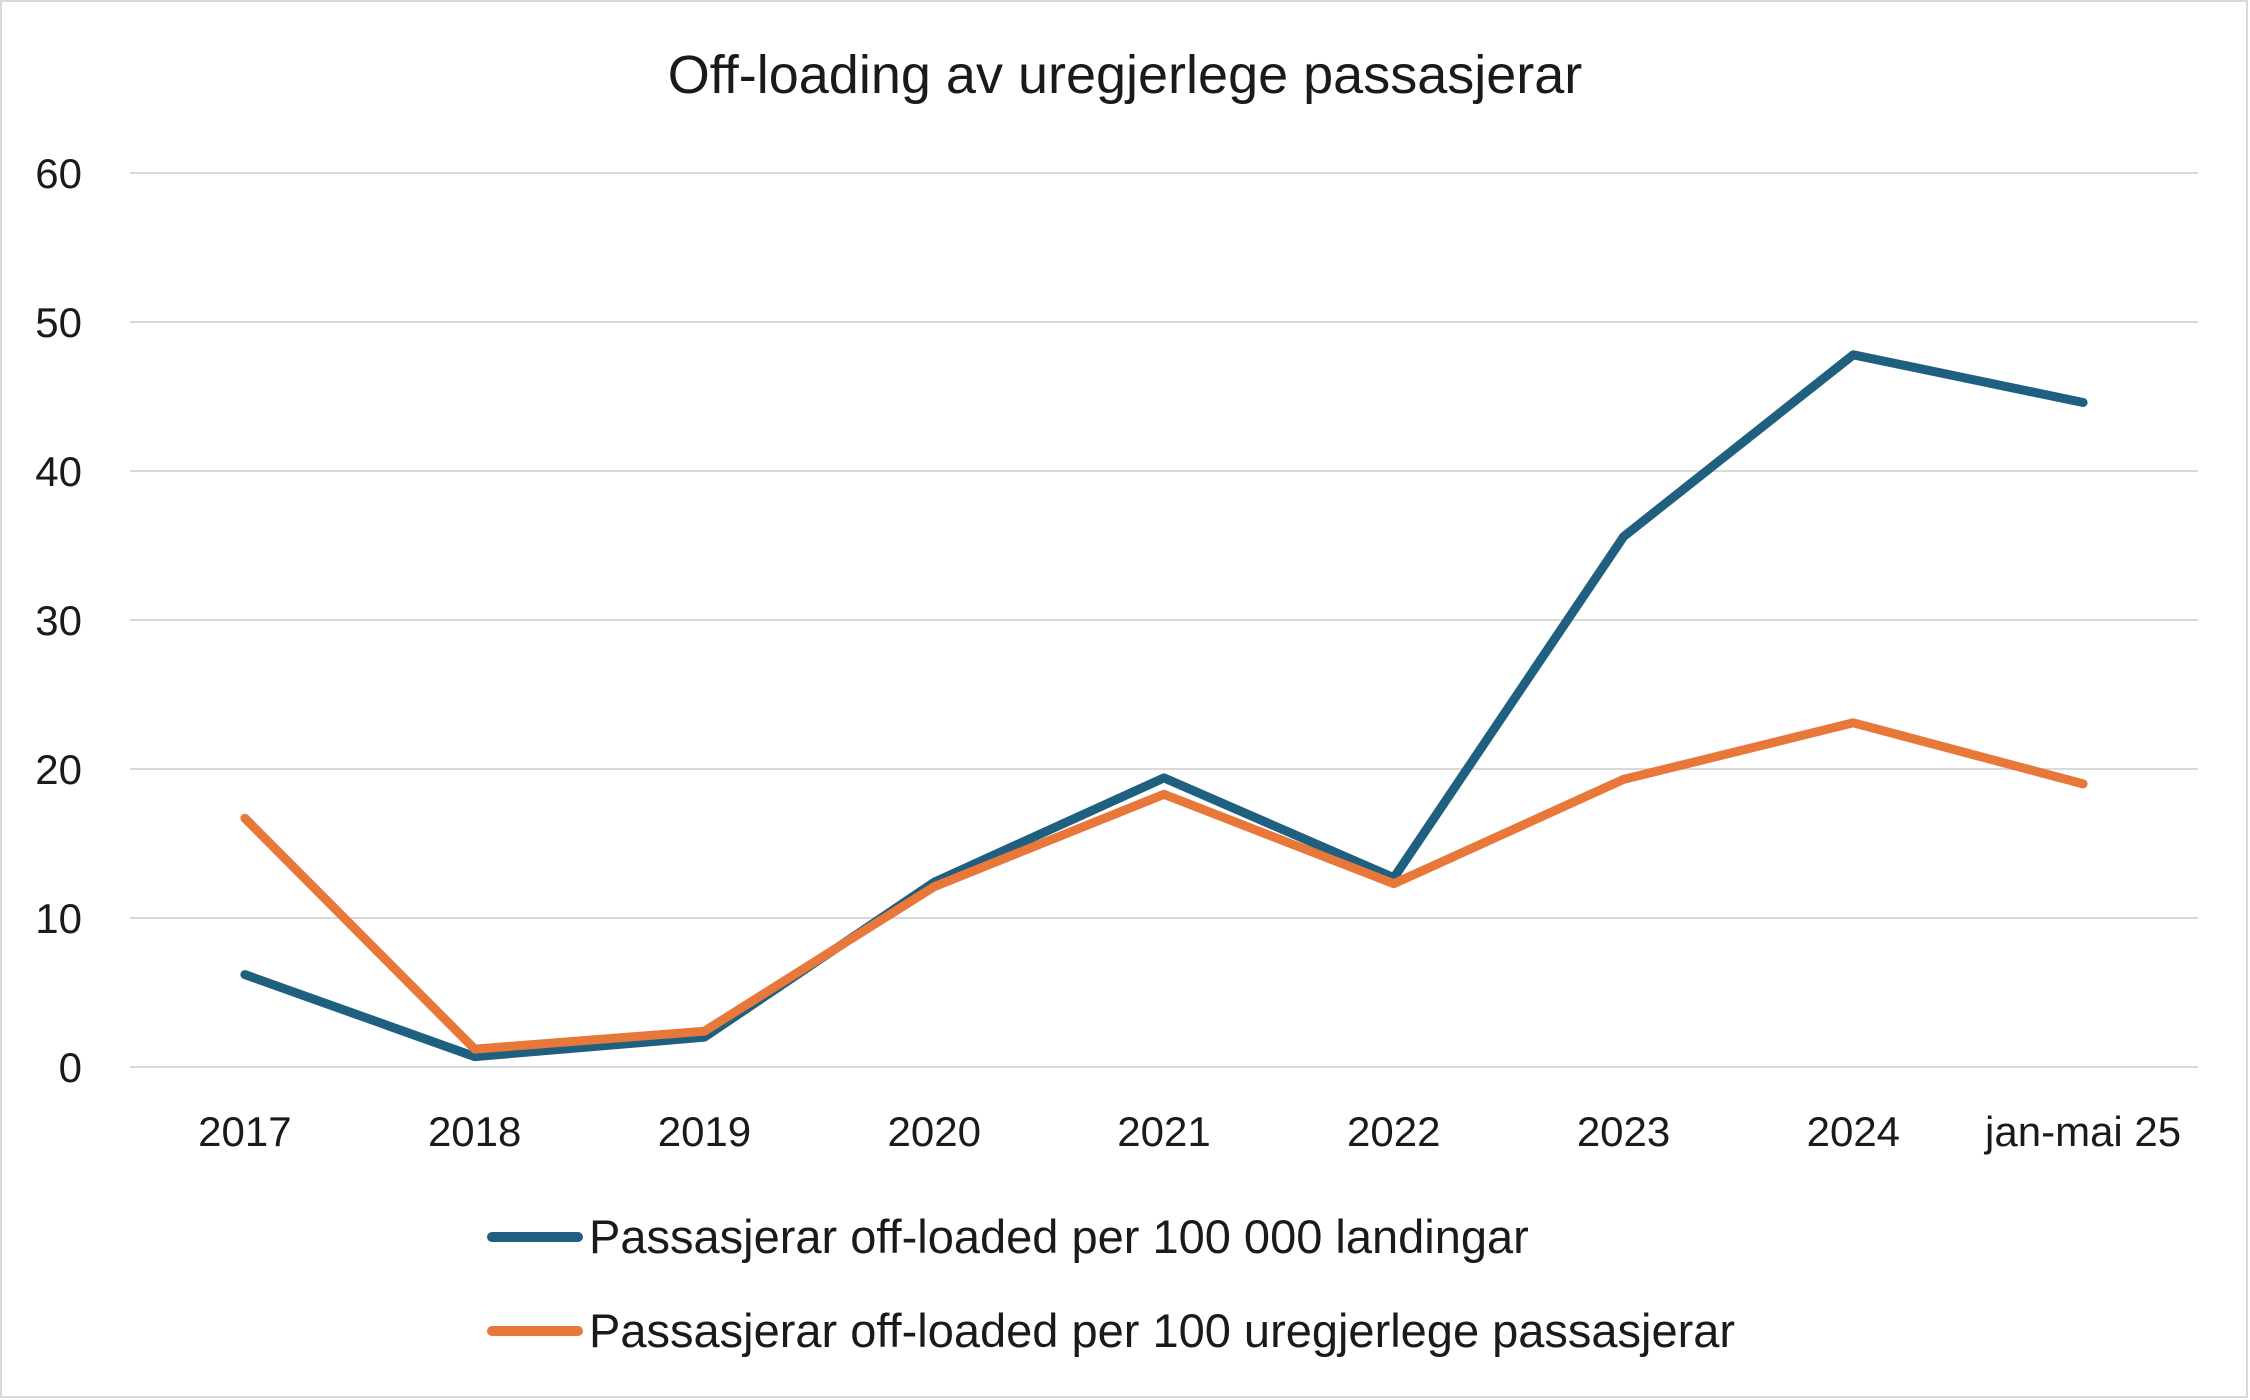  I want to click on x-tick-label: 2021, so click(1163, 1131).